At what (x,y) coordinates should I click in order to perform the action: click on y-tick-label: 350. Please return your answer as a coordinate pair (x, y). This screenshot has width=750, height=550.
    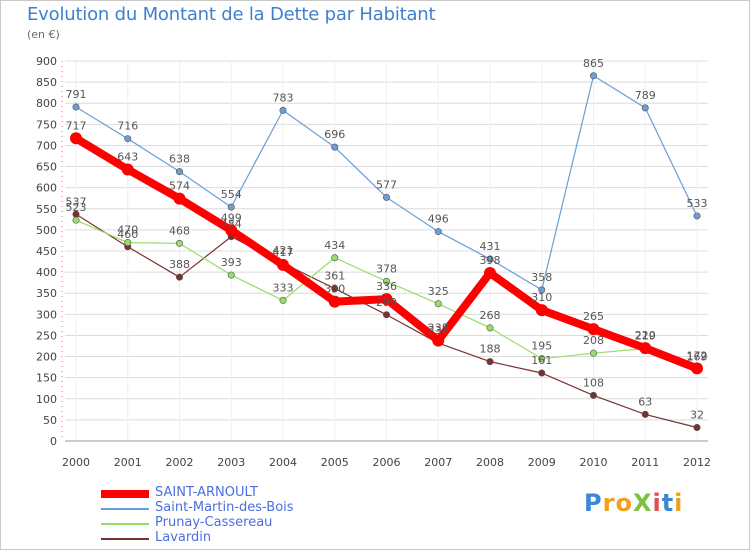
    Looking at the image, I should click on (46, 293).